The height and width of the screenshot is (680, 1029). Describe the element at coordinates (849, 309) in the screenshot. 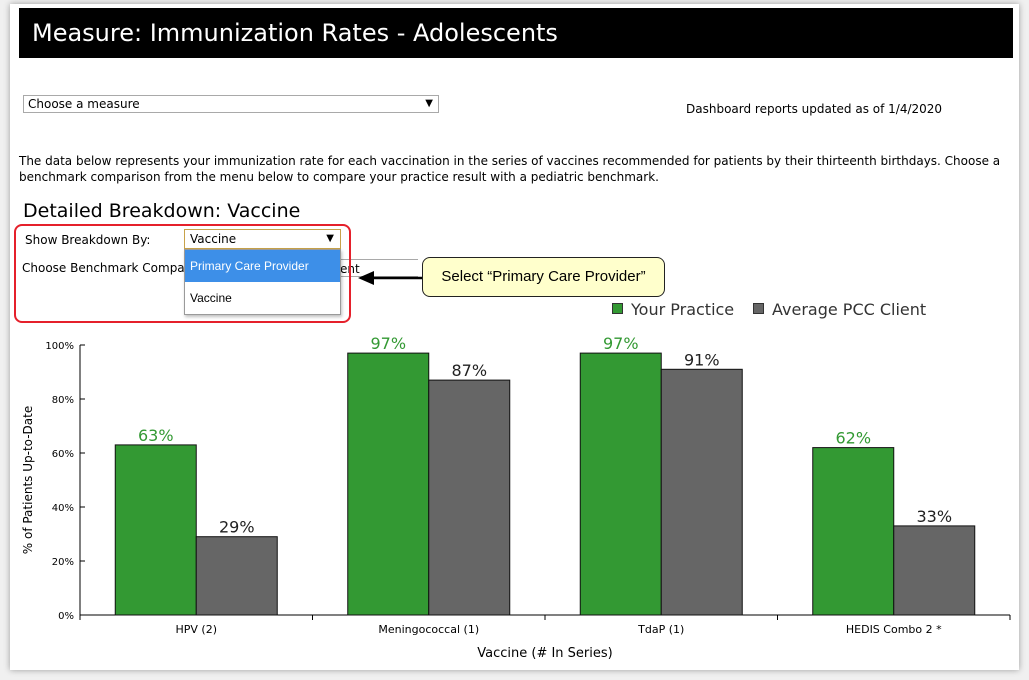

I see `legend-label-average-client: Average PCC Client` at that location.